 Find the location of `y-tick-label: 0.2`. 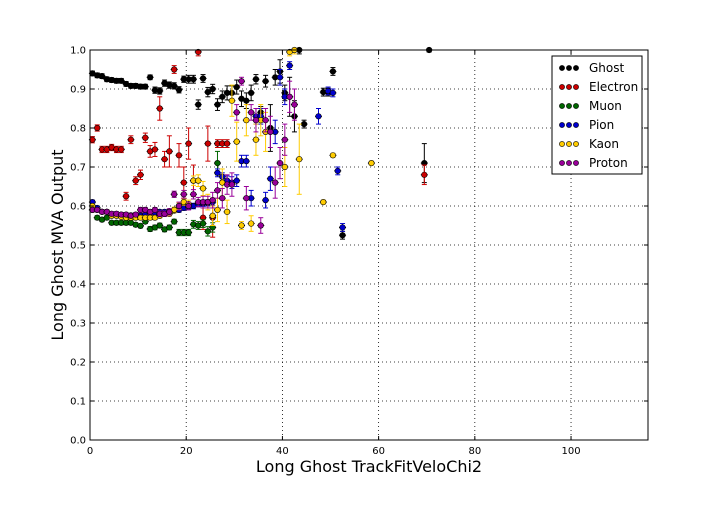

y-tick-label: 0.2 is located at coordinates (78, 363).